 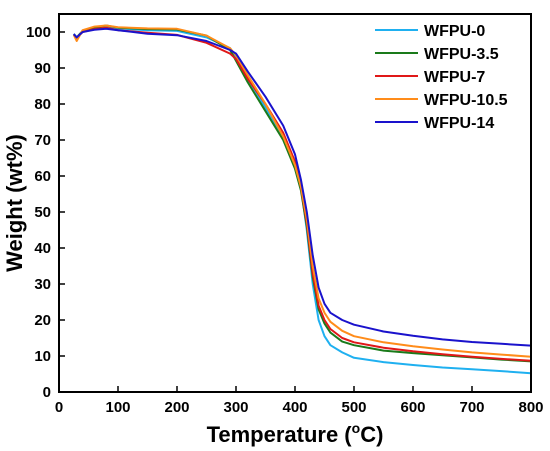 I want to click on x-tick-label: 400, so click(x=294, y=407).